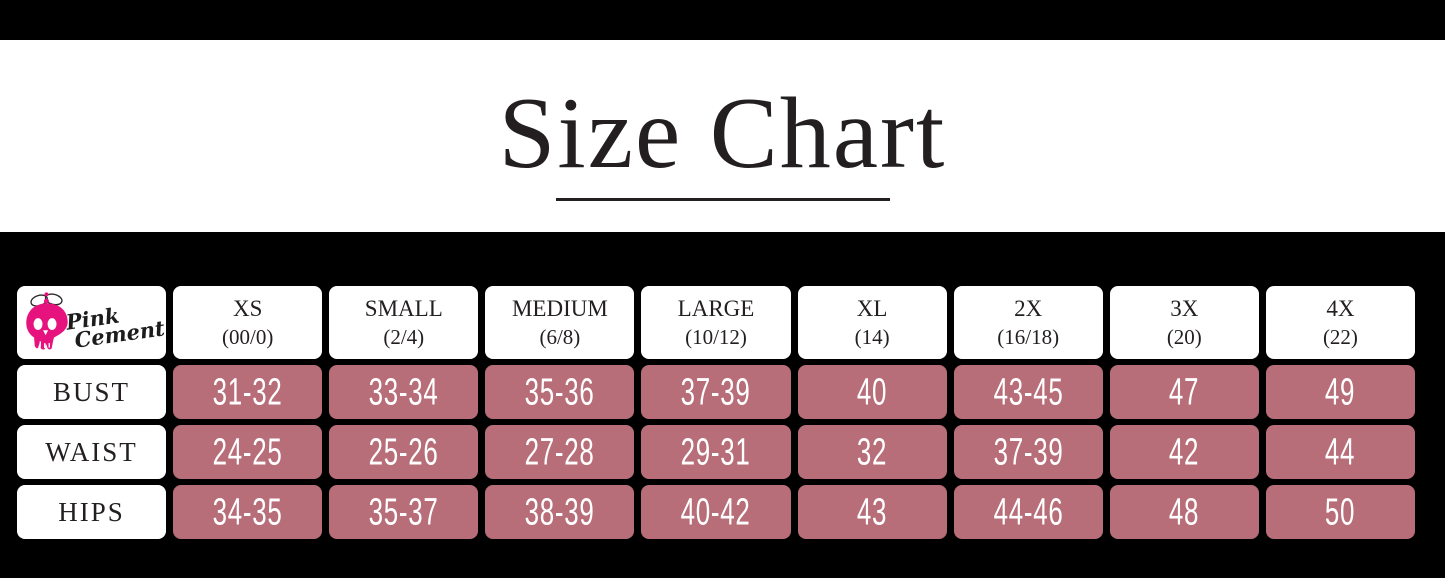  What do you see at coordinates (560, 452) in the screenshot?
I see `value-cell-waist-medium: 27-28` at bounding box center [560, 452].